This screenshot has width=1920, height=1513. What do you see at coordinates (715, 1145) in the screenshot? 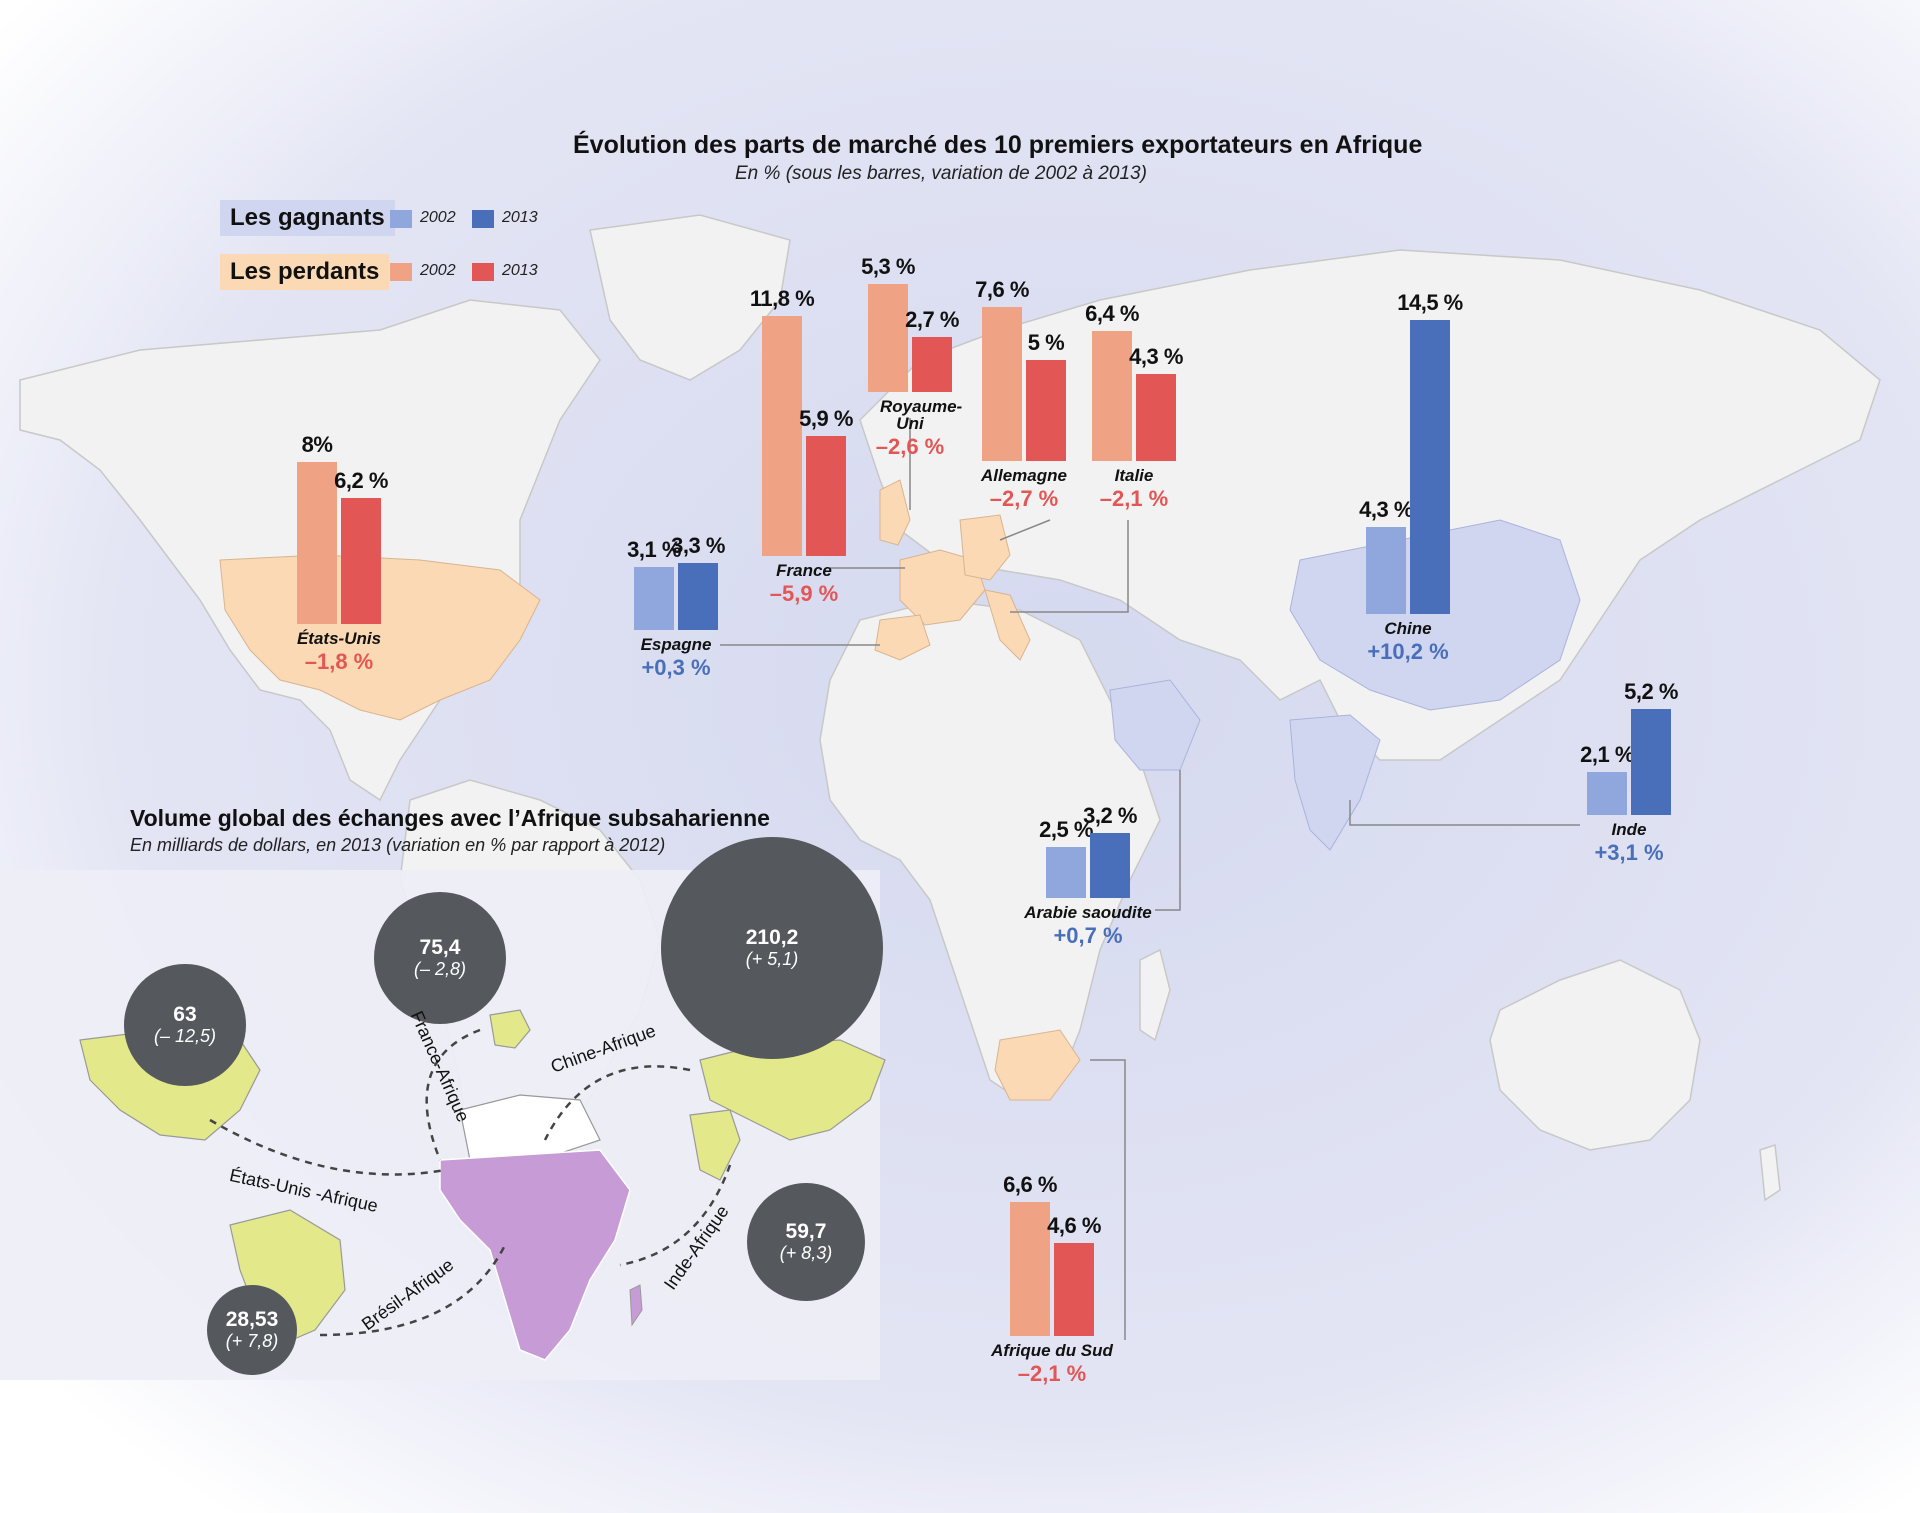
I see `inset-india` at bounding box center [715, 1145].